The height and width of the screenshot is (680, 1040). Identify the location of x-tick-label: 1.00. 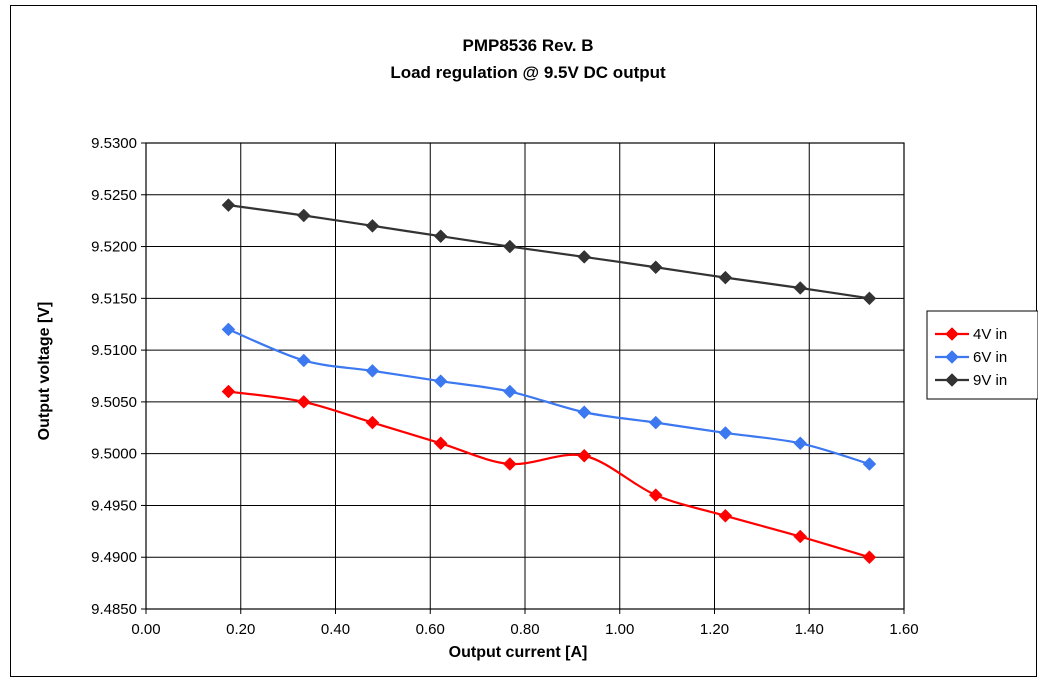
(619, 629).